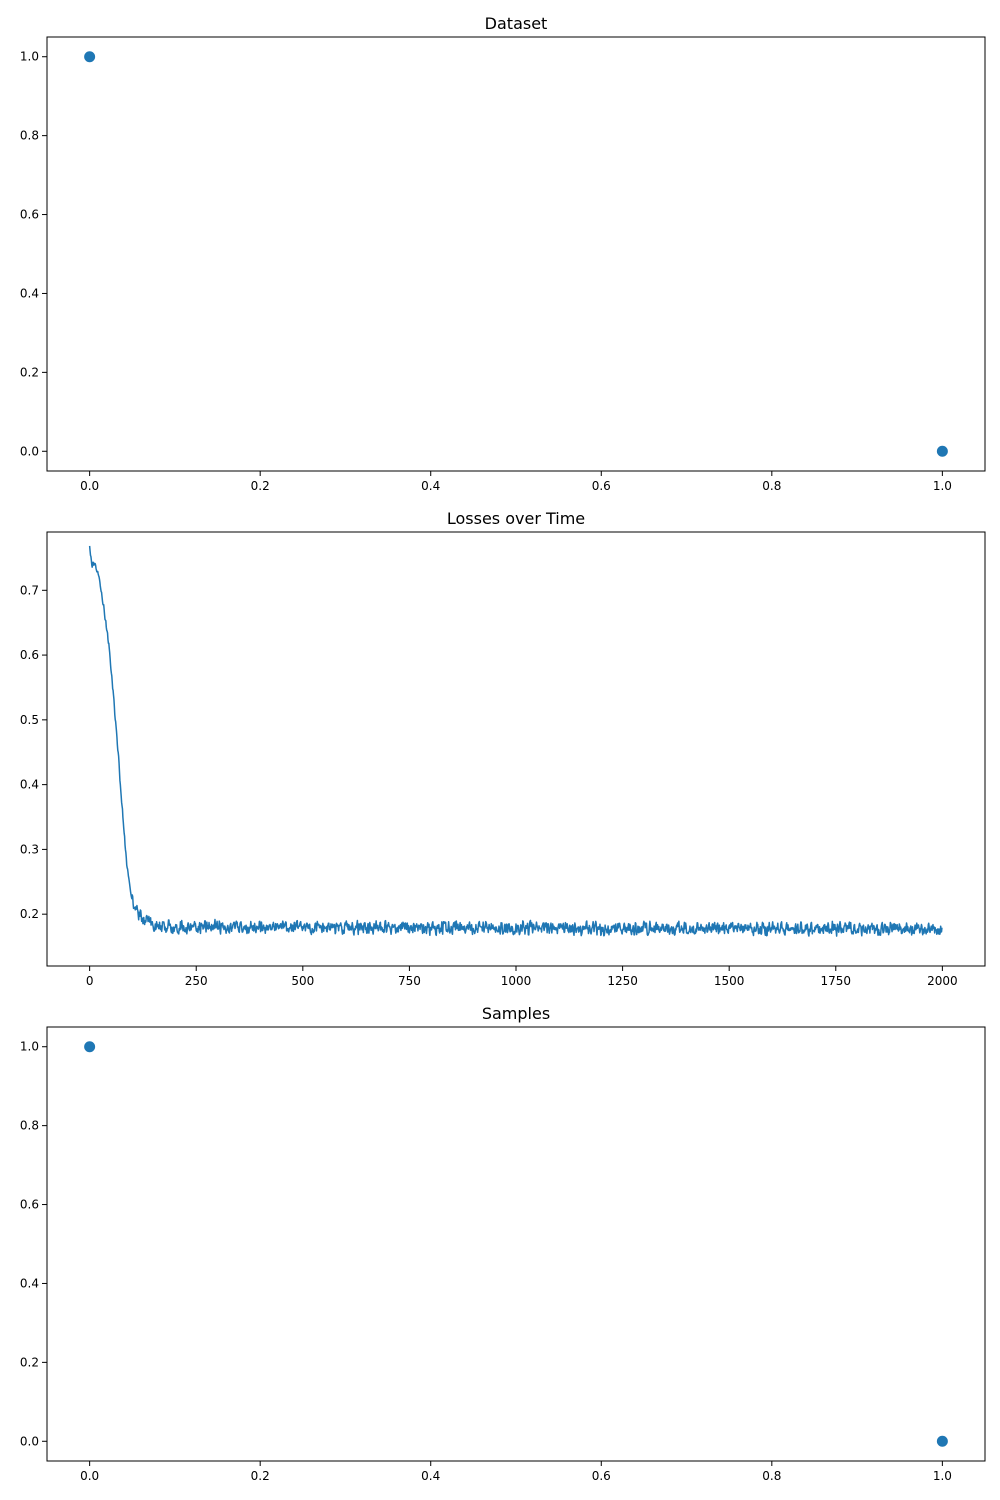 The height and width of the screenshot is (1500, 1000). What do you see at coordinates (729, 981) in the screenshot?
I see `x-tick-label: 1500` at bounding box center [729, 981].